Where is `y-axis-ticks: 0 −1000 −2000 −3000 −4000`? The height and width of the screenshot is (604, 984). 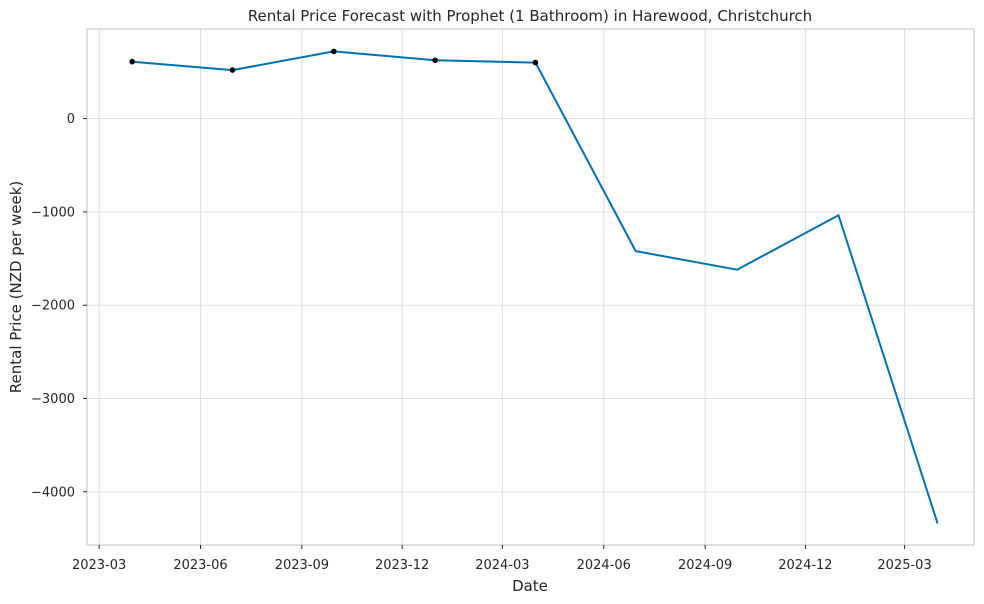
y-axis-ticks: 0 −1000 −2000 −3000 −4000 is located at coordinates (59, 306).